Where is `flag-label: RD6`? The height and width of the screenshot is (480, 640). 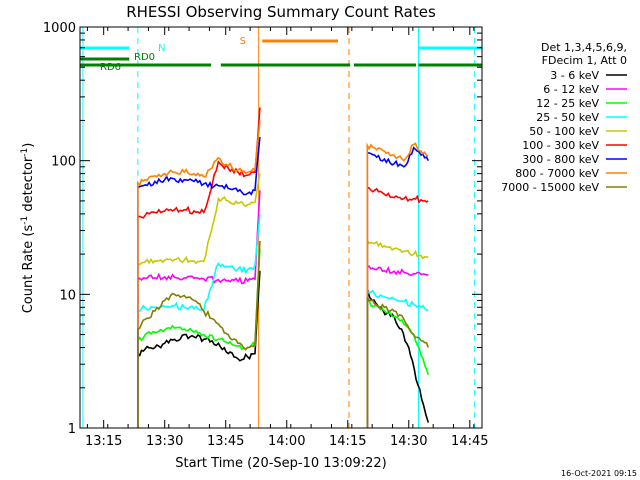 flag-label: RD6 is located at coordinates (110, 67).